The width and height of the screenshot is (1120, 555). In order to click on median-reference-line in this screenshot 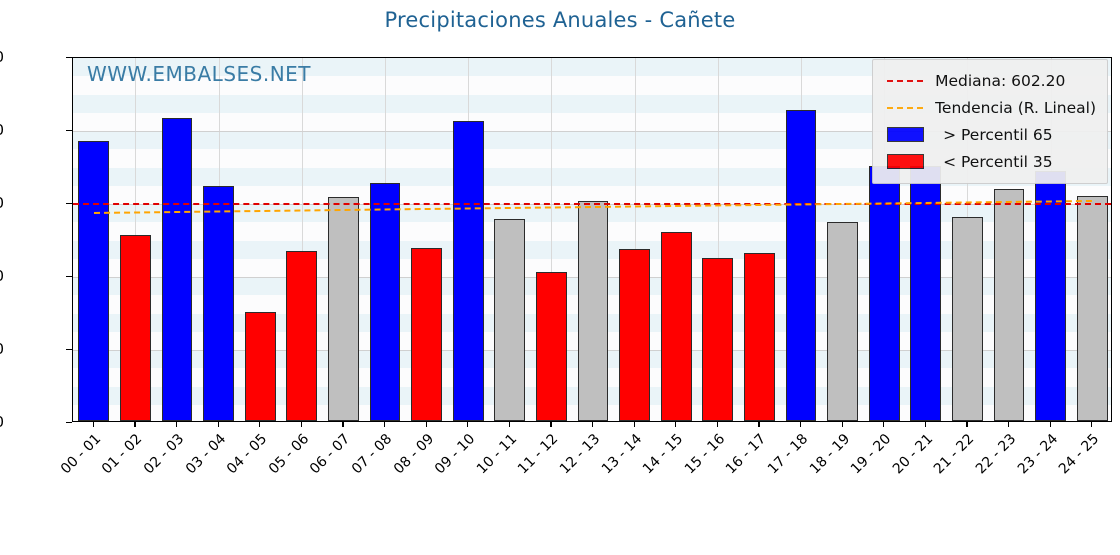, I will do `click(592, 204)`.